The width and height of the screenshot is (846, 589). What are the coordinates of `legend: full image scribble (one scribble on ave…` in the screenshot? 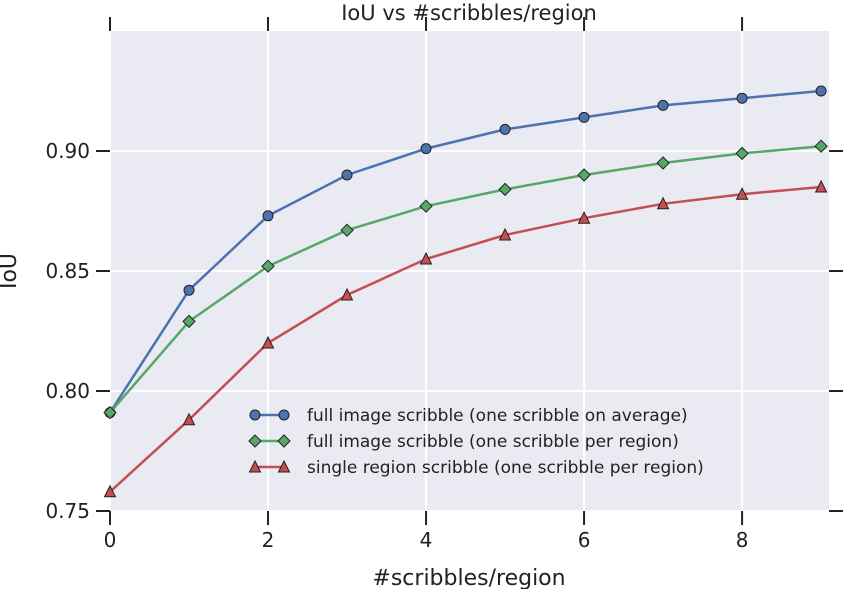 It's located at (476, 442).